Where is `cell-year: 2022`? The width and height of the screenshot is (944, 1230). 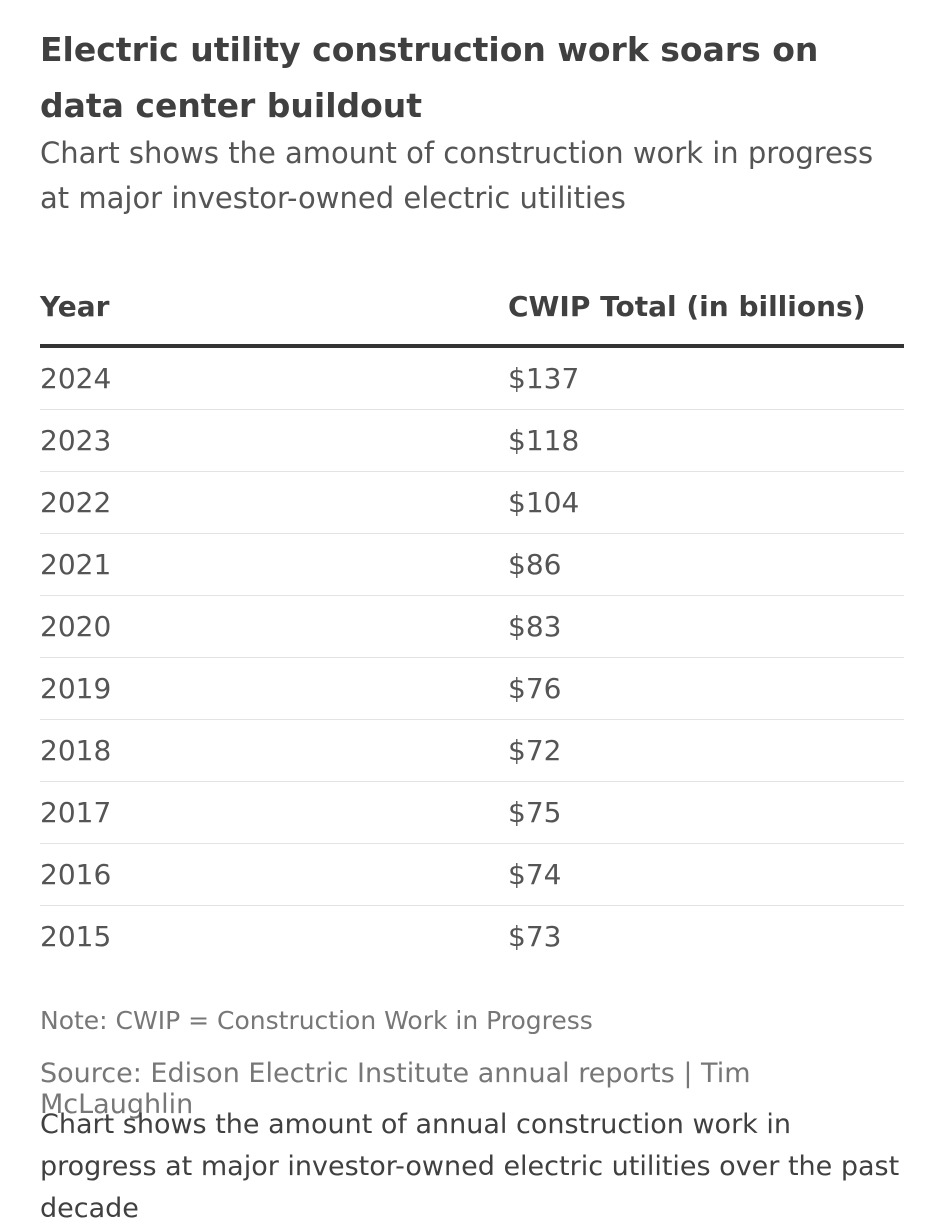
cell-year: 2022 is located at coordinates (76, 502).